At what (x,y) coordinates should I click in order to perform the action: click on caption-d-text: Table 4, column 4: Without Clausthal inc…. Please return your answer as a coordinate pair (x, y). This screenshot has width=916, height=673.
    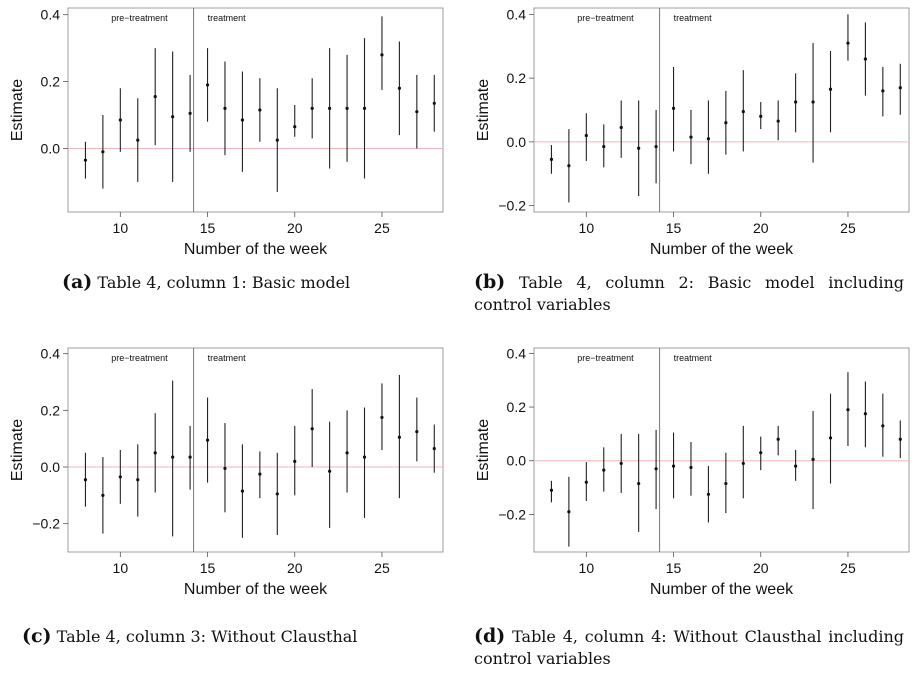
    Looking at the image, I should click on (689, 647).